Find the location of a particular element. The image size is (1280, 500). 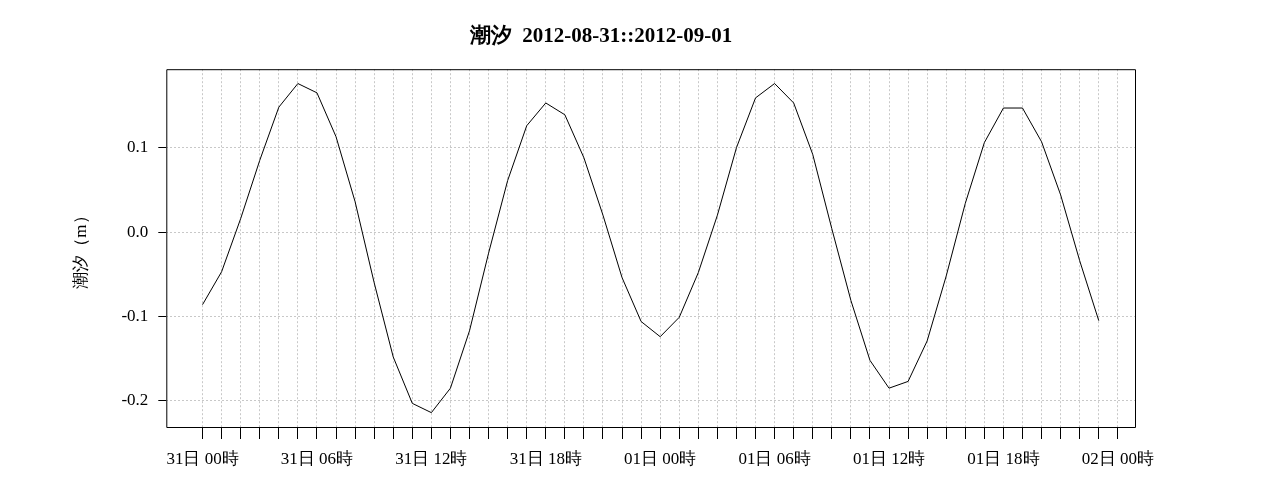

x-tick-label: 01日 00時 is located at coordinates (660, 458).